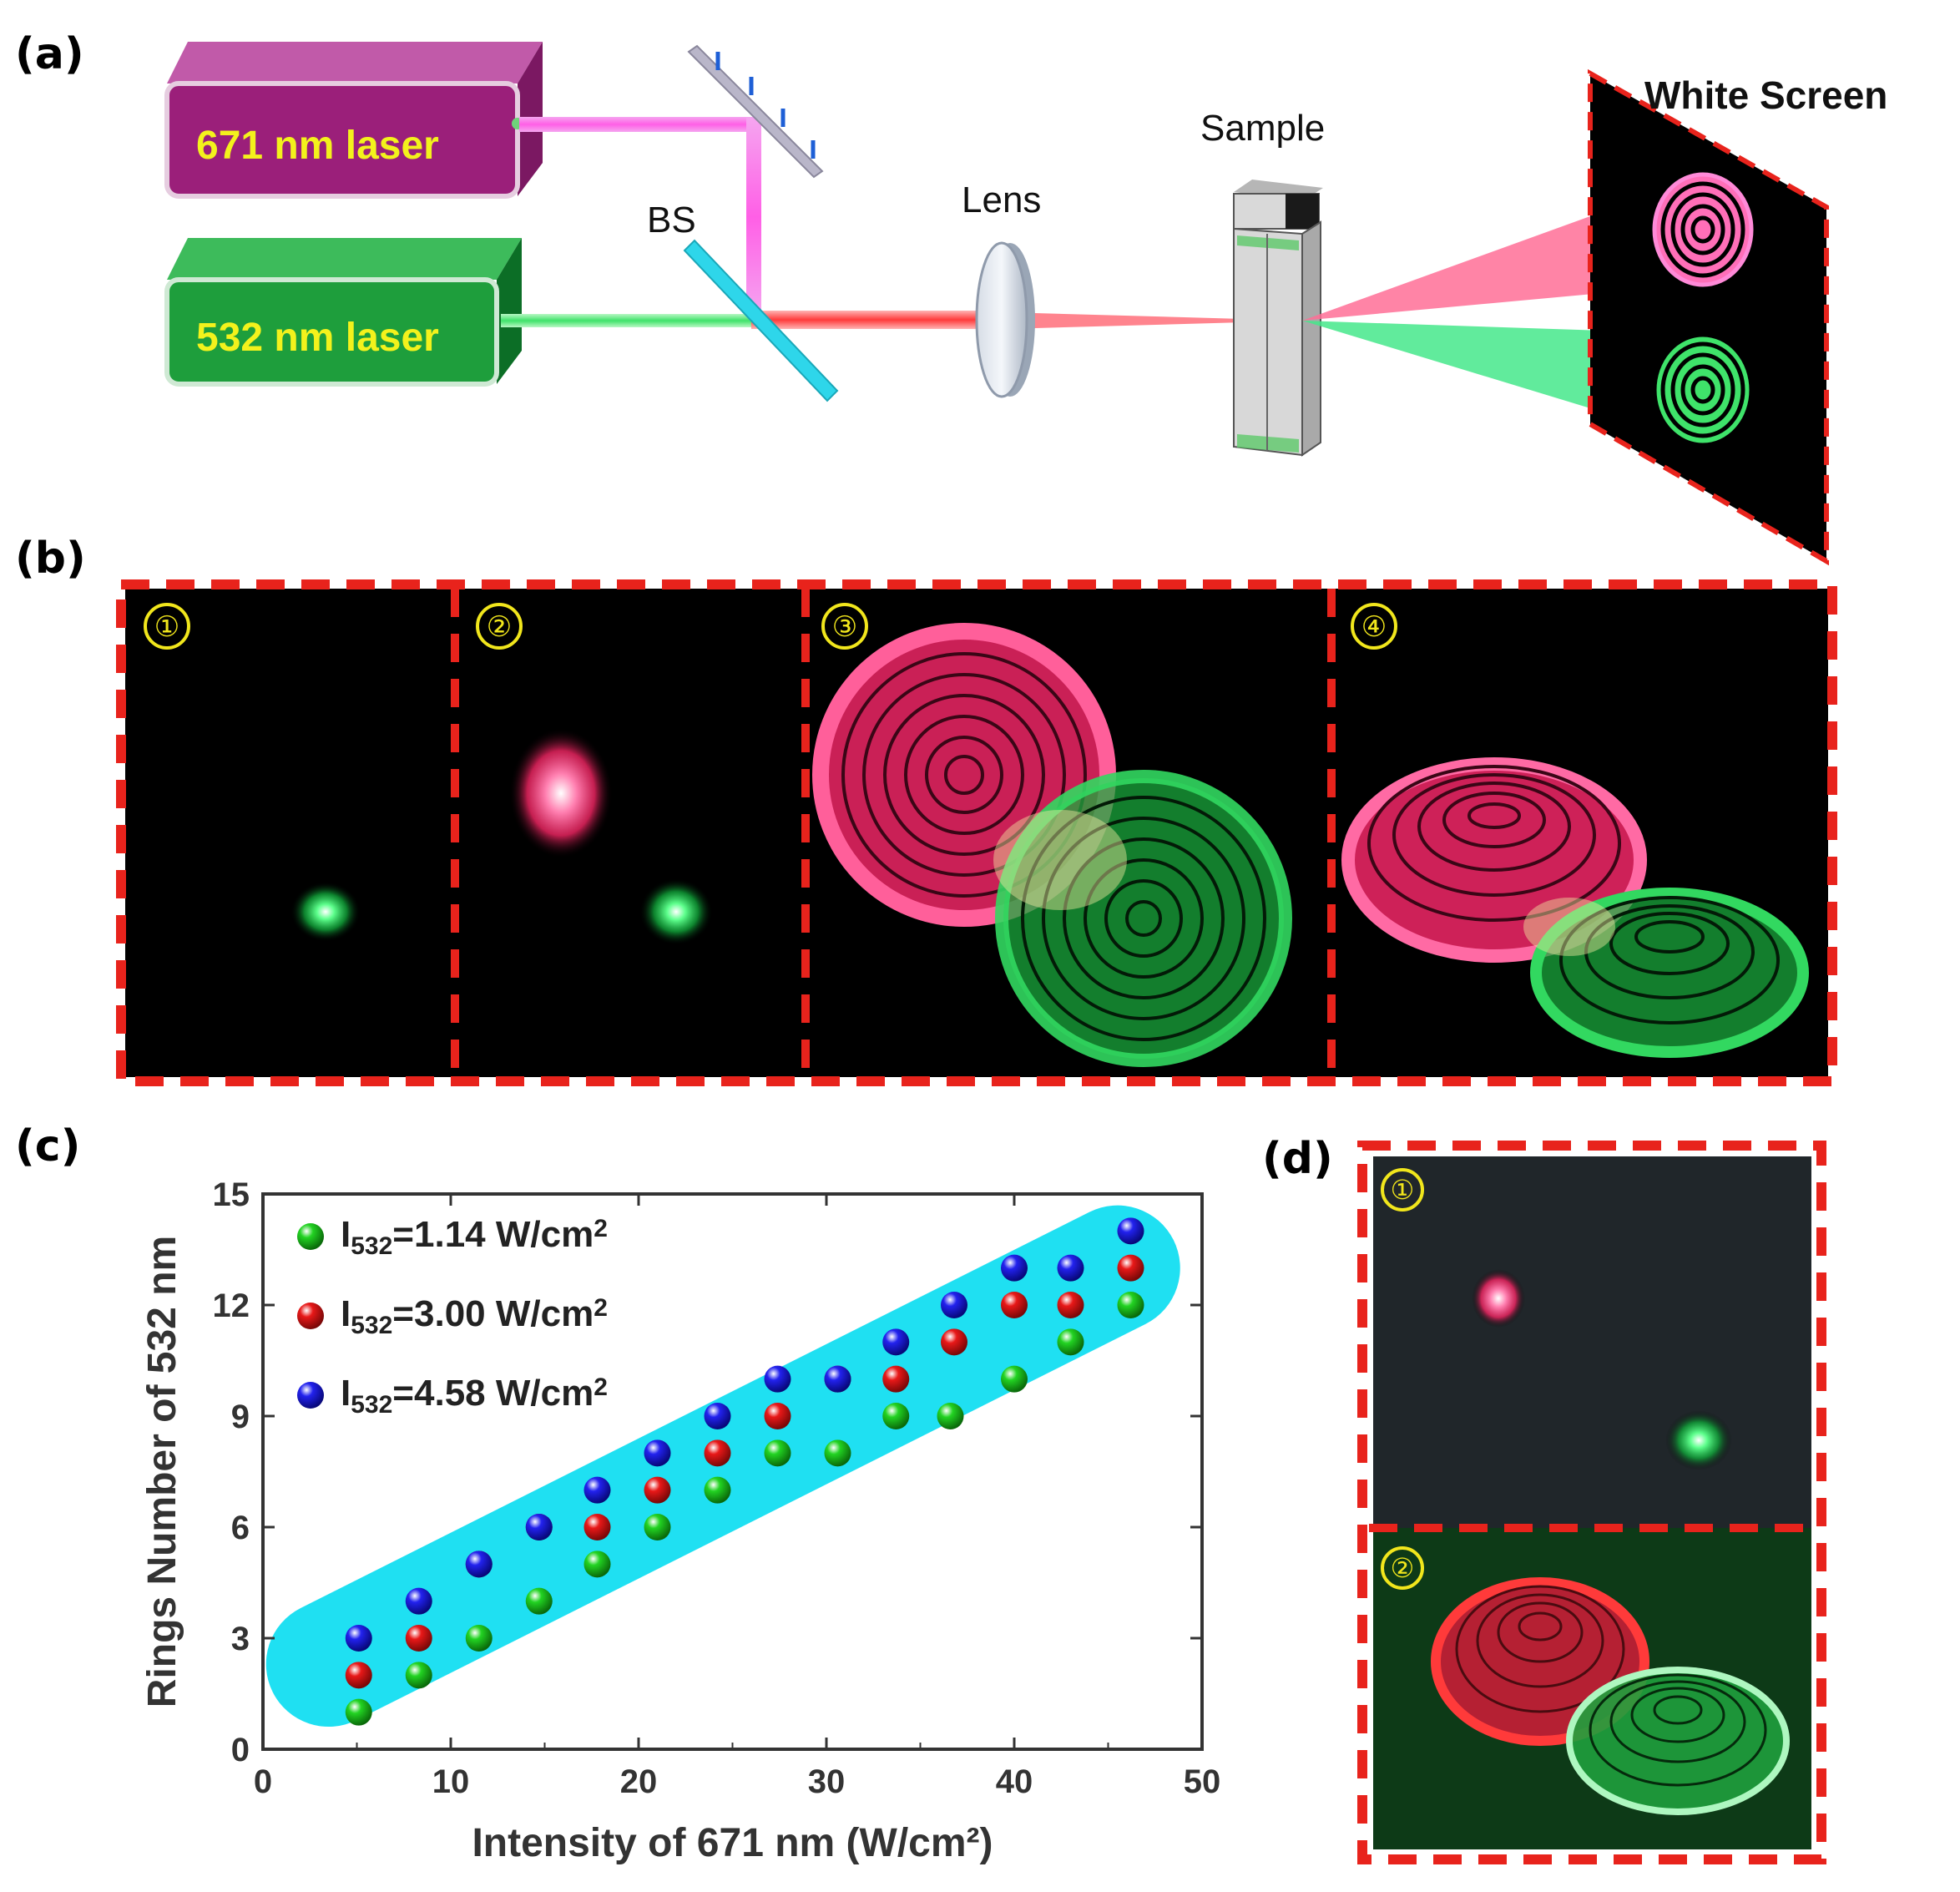 This screenshot has height=1892, width=1960. I want to click on lens-label: Lens, so click(1001, 200).